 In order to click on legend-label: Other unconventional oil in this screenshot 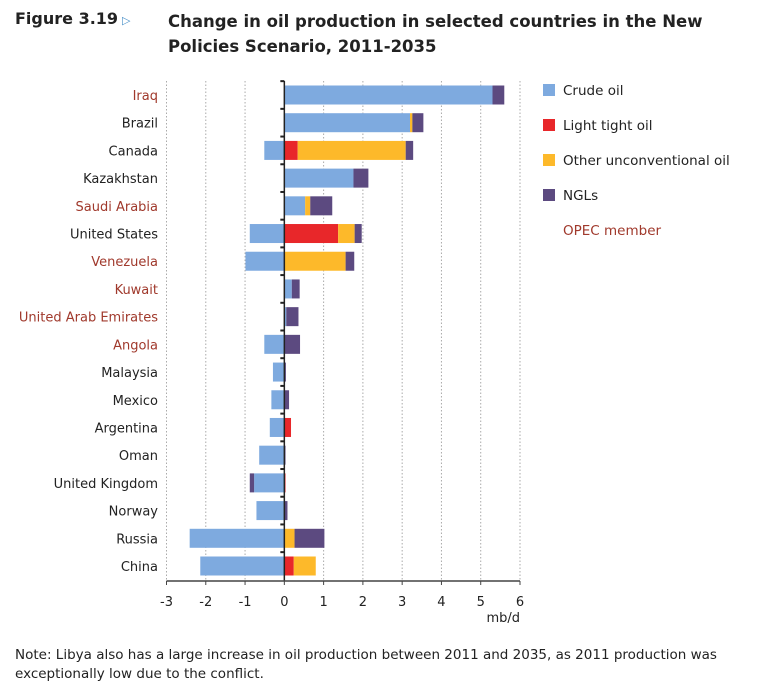, I will do `click(646, 161)`.